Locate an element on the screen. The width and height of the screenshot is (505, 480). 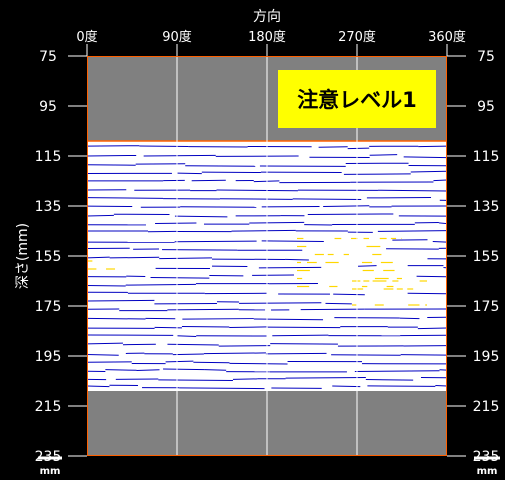
y-tick-label-right: 155 is located at coordinates (486, 257).